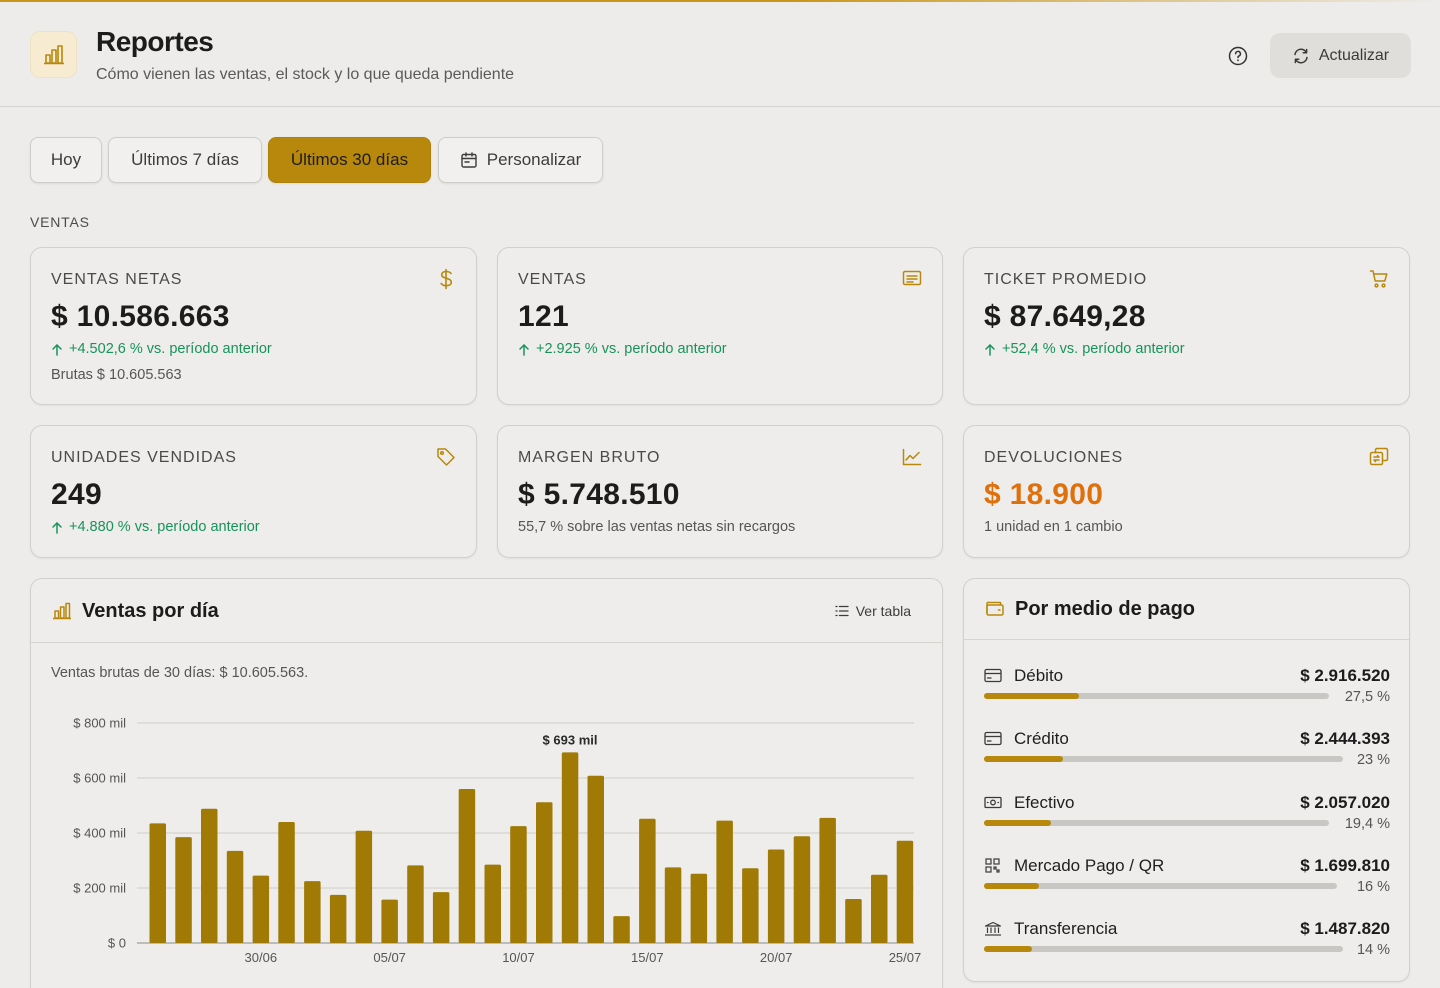 Image resolution: width=1440 pixels, height=988 pixels. What do you see at coordinates (720, 1) in the screenshot?
I see `top-accent-line` at bounding box center [720, 1].